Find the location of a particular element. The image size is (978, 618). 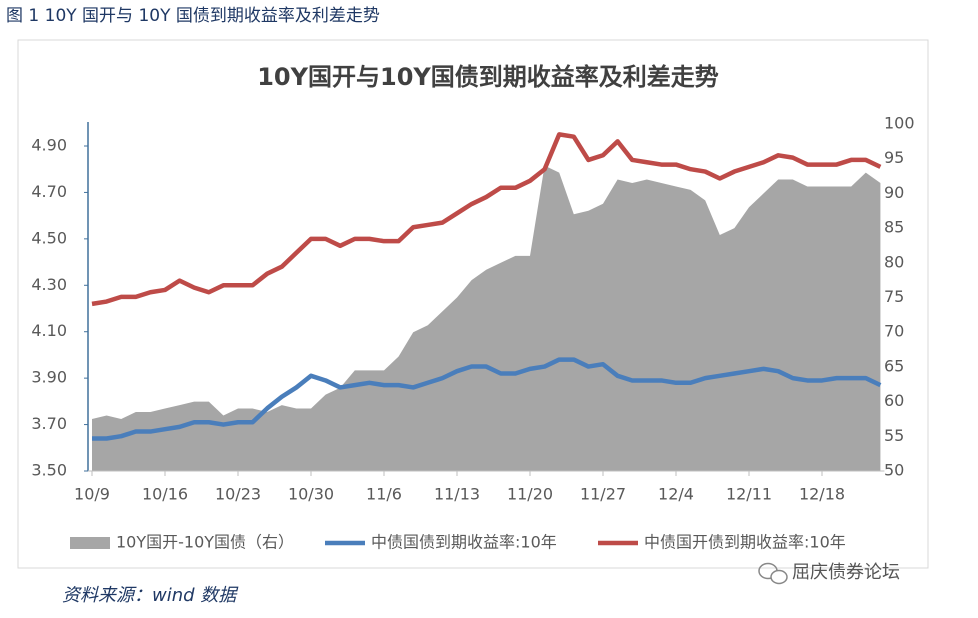

x-tick-label: 10/30 is located at coordinates (311, 494).